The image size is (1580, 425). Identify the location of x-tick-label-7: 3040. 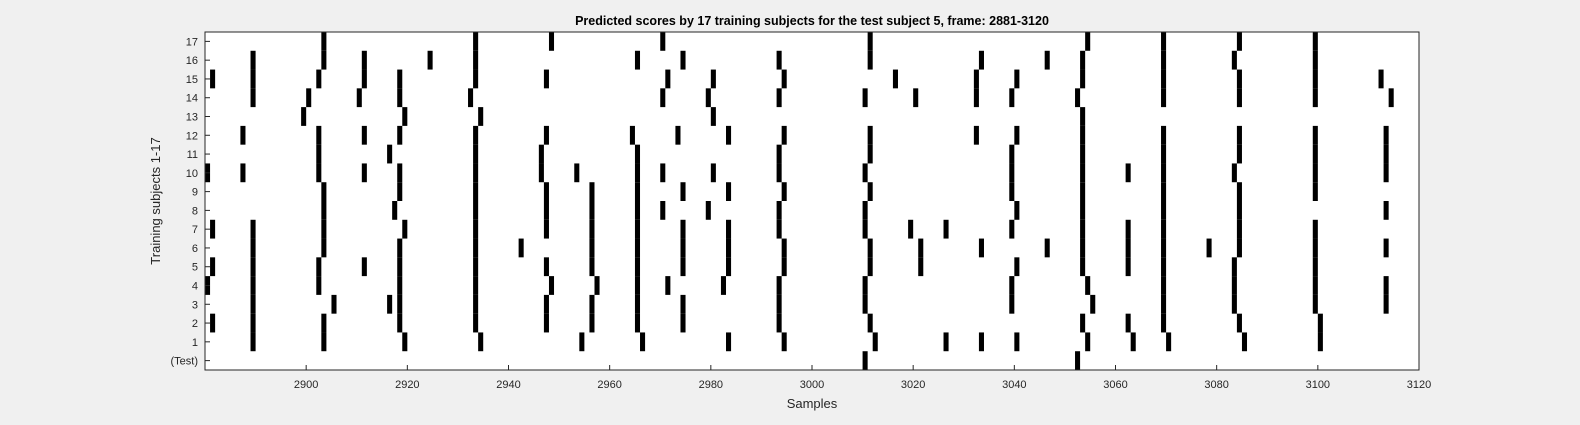
(1014, 385).